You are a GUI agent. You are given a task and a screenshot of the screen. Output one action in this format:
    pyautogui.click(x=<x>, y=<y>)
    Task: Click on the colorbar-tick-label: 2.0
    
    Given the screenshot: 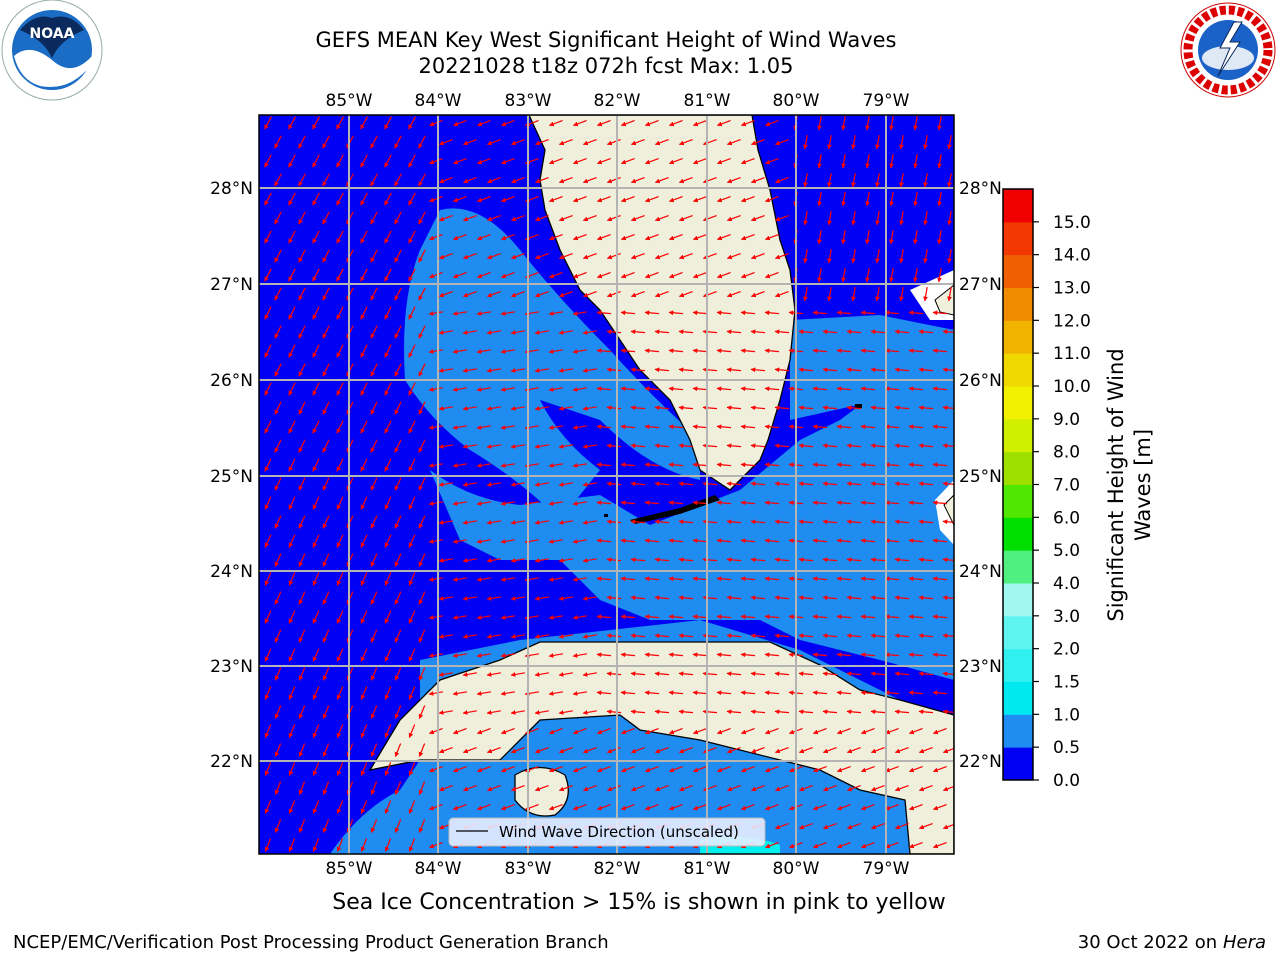 What is the action you would take?
    pyautogui.click(x=1066, y=650)
    